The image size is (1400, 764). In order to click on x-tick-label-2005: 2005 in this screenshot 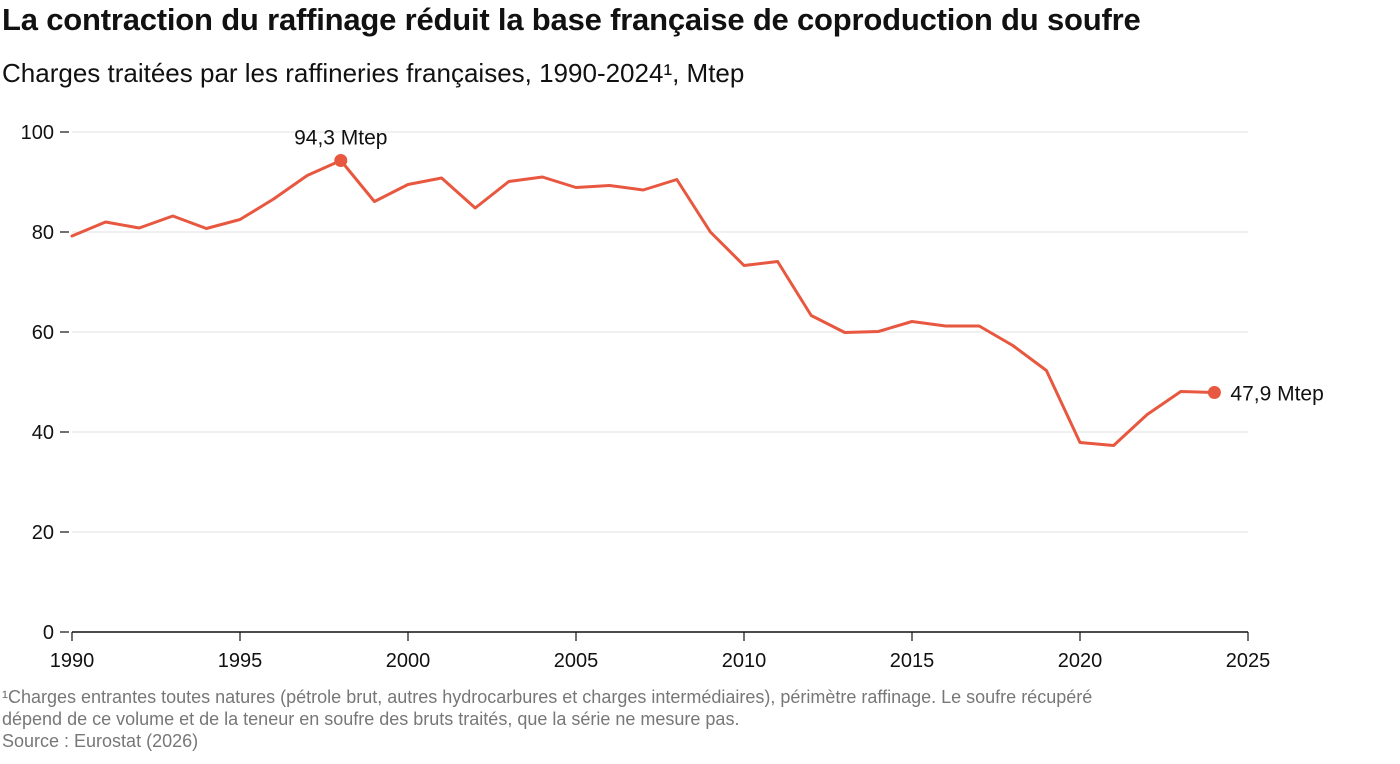, I will do `click(576, 661)`.